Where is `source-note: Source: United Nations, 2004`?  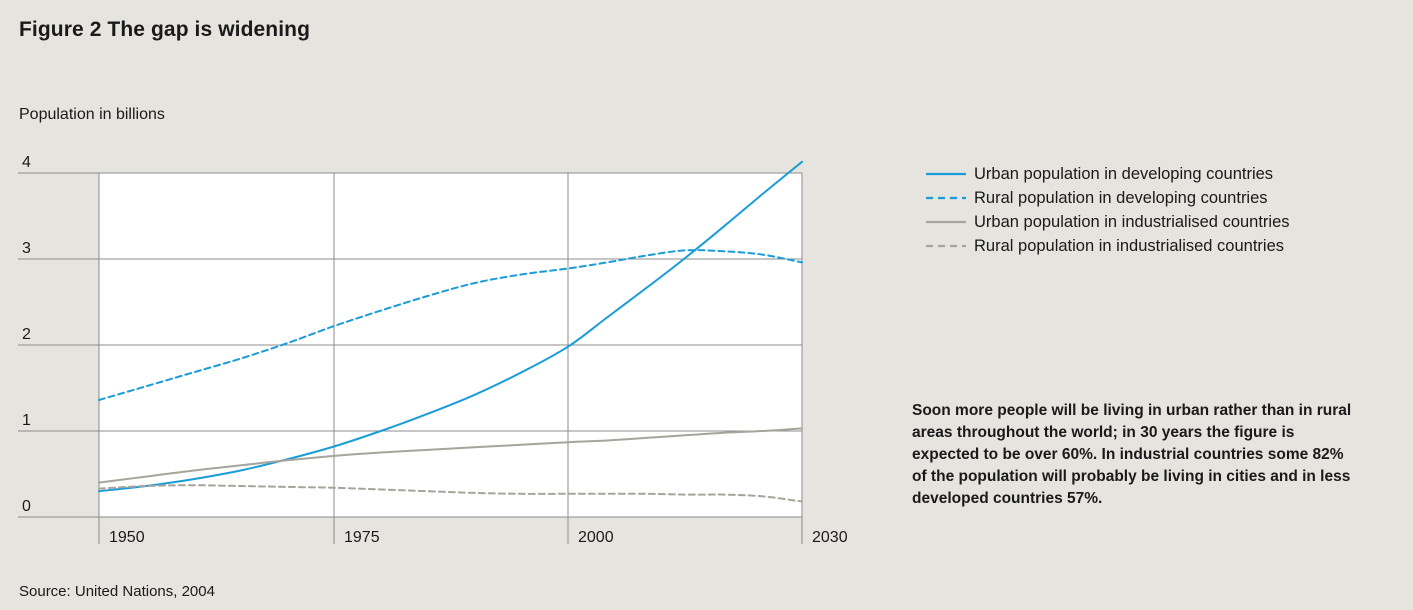 source-note: Source: United Nations, 2004 is located at coordinates (117, 591).